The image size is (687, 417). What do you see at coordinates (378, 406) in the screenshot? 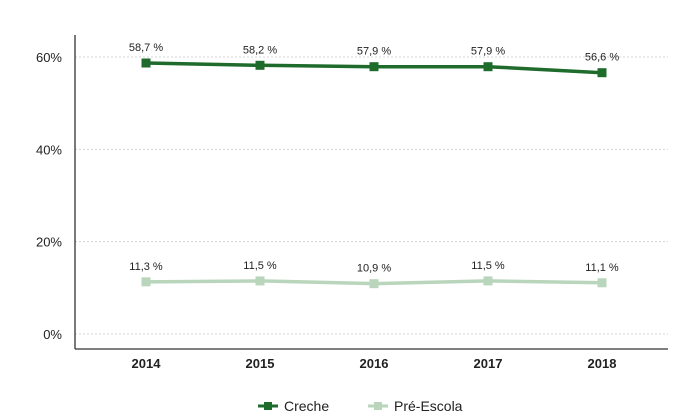
I see `legend-item-pre-escola-marker` at bounding box center [378, 406].